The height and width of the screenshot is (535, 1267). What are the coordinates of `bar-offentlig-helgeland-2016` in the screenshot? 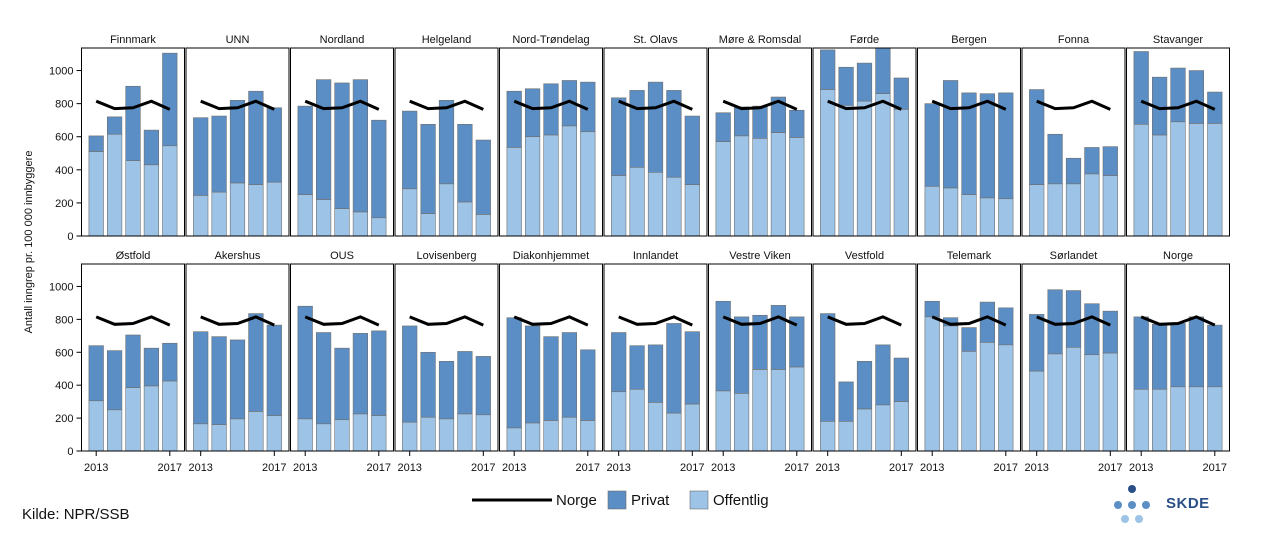 It's located at (465, 219).